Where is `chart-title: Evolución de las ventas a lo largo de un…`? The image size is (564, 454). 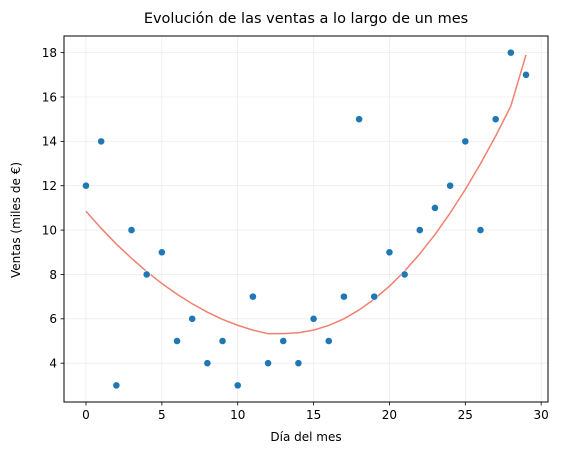
chart-title: Evolución de las ventas a lo largo de un… is located at coordinates (306, 19).